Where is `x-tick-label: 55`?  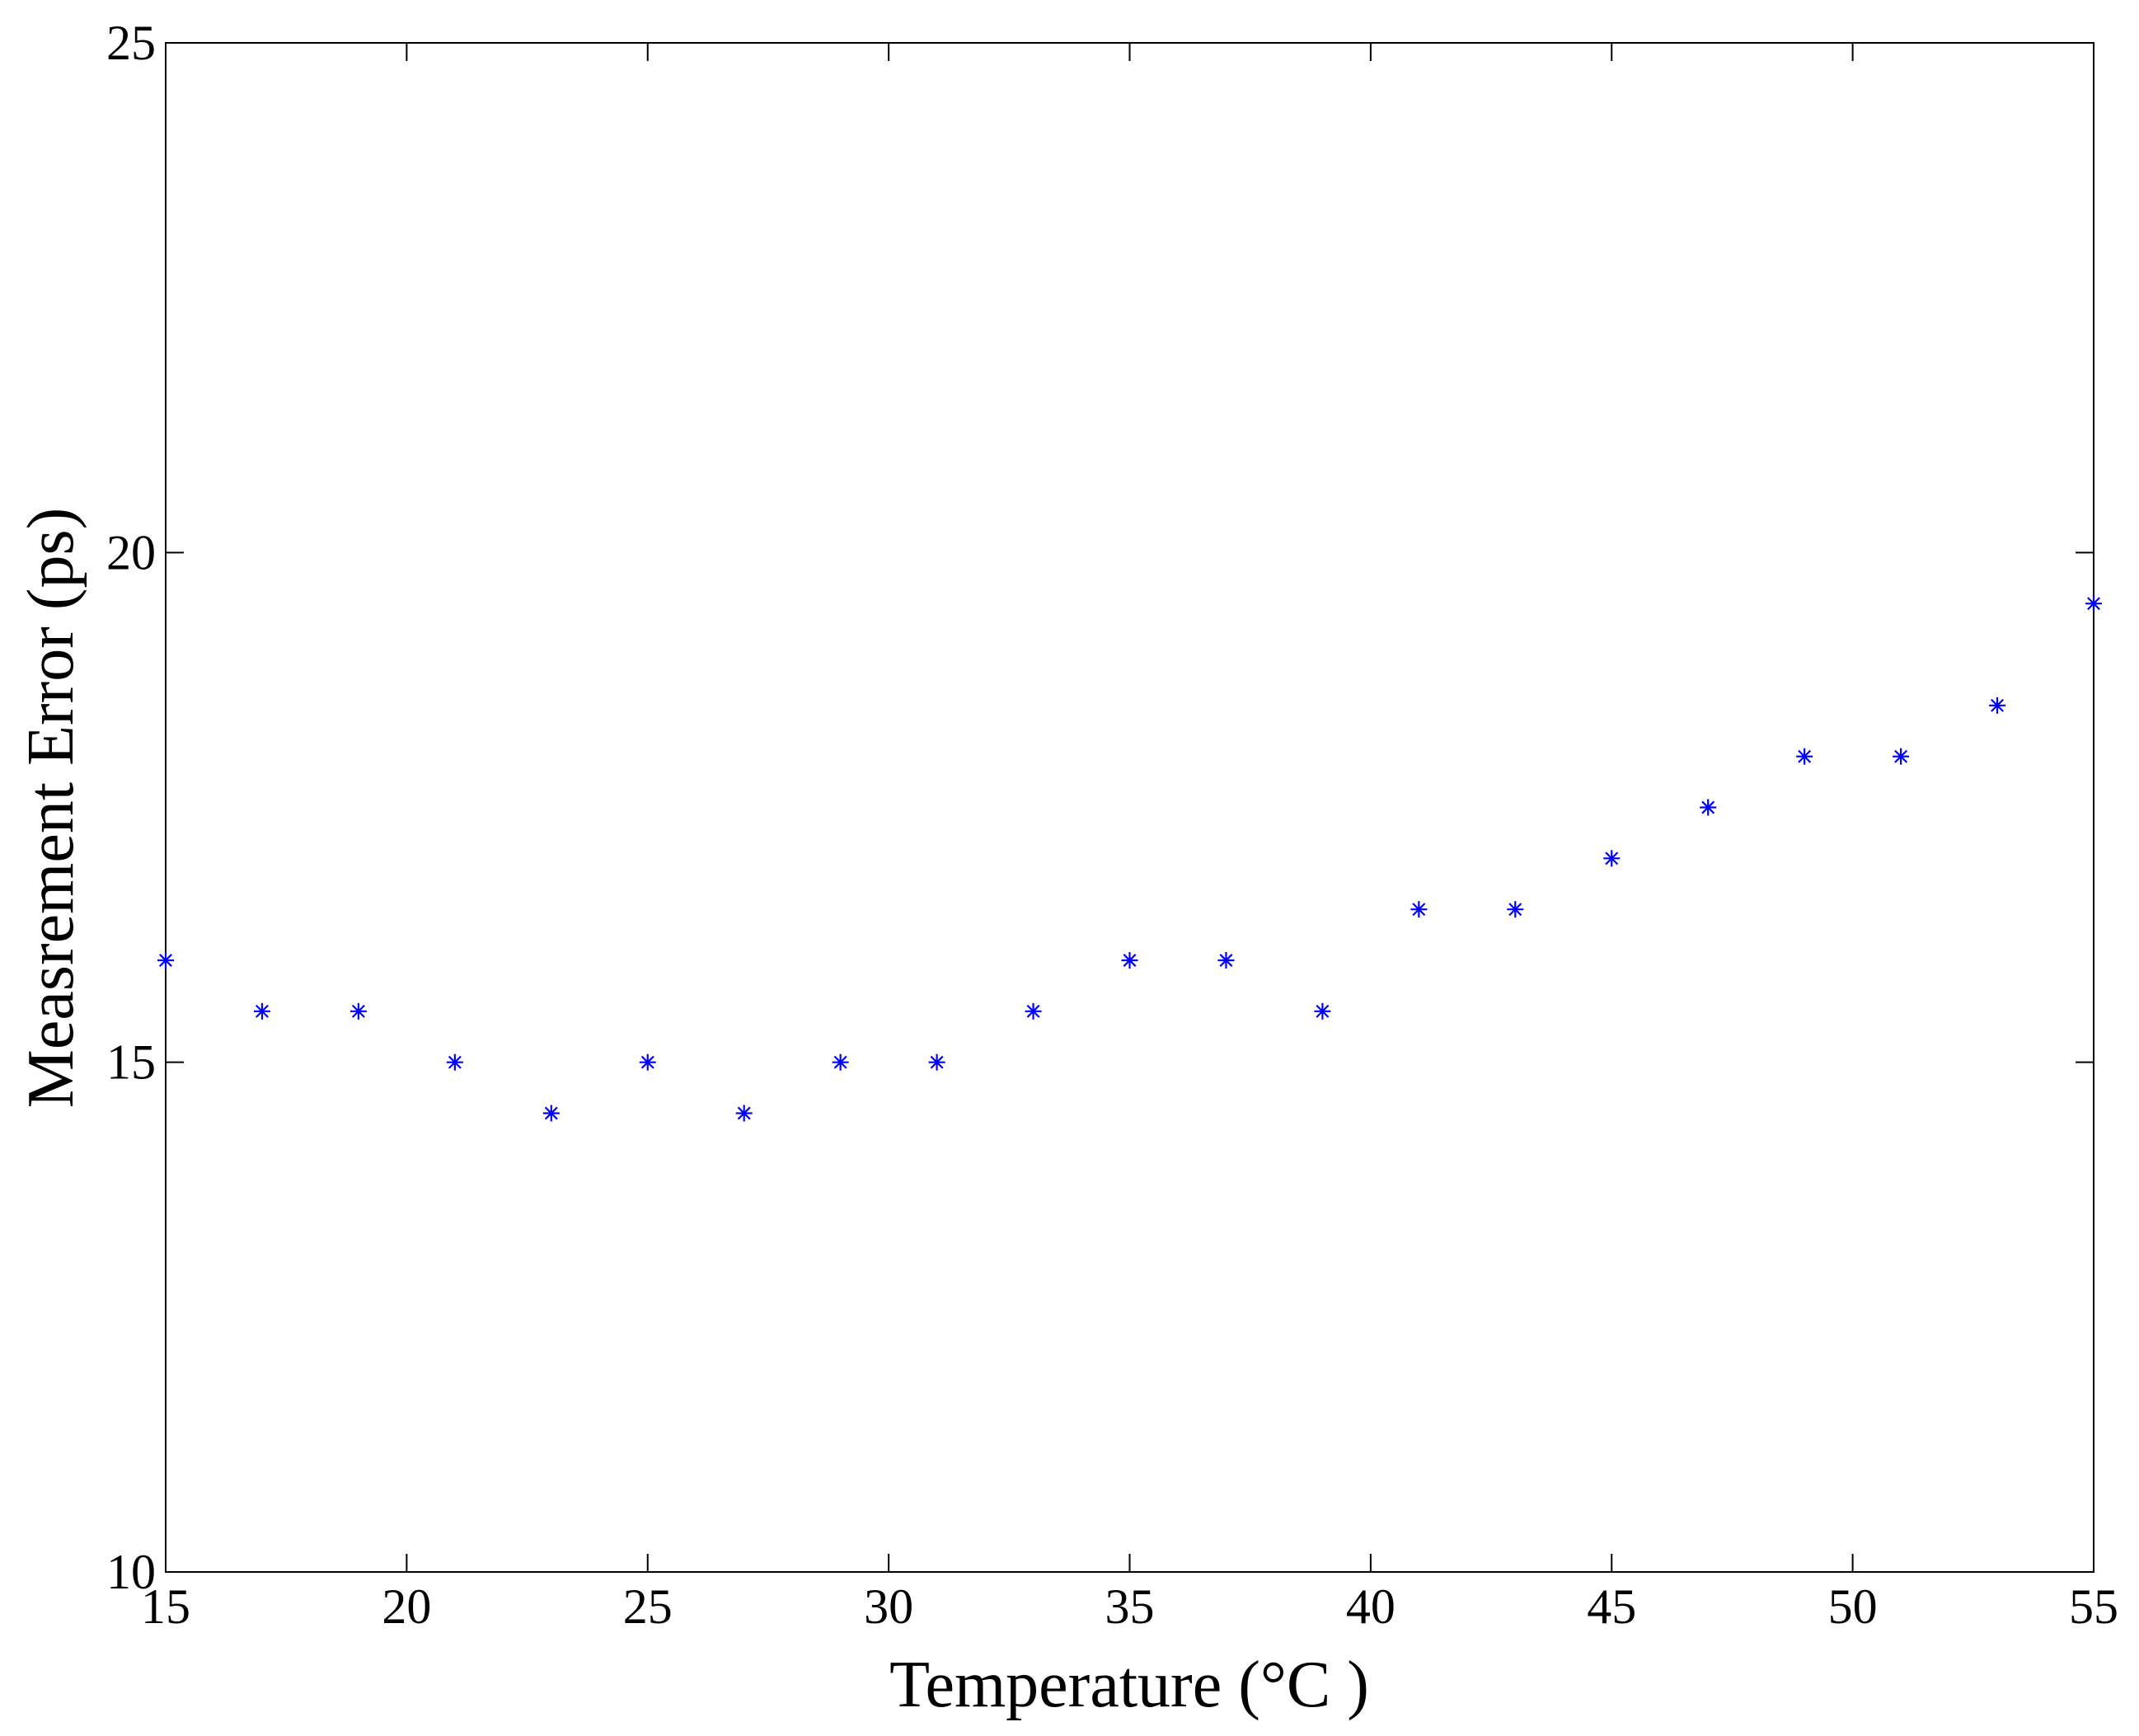
x-tick-label: 55 is located at coordinates (2093, 1606).